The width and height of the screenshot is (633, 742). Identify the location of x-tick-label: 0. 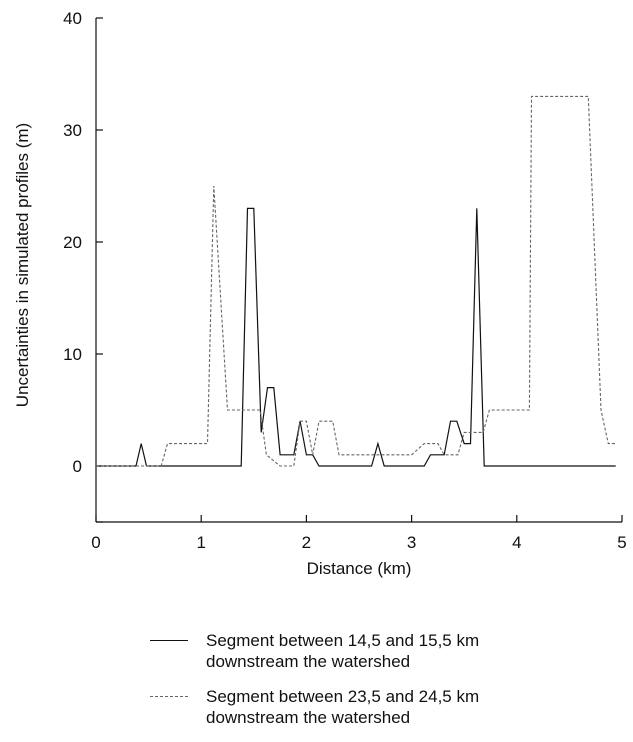
(95, 542).